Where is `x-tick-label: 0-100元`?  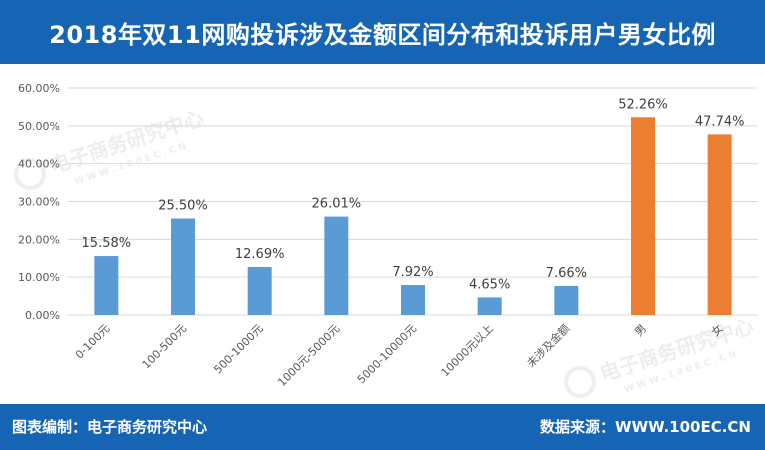 x-tick-label: 0-100元 is located at coordinates (93, 342).